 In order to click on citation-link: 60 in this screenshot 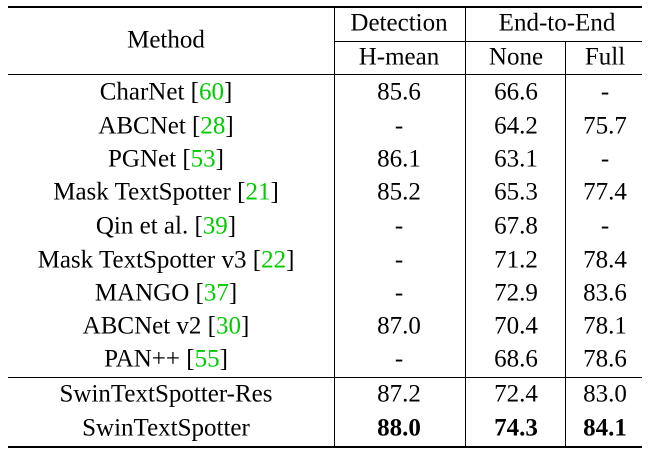, I will do `click(211, 92)`.